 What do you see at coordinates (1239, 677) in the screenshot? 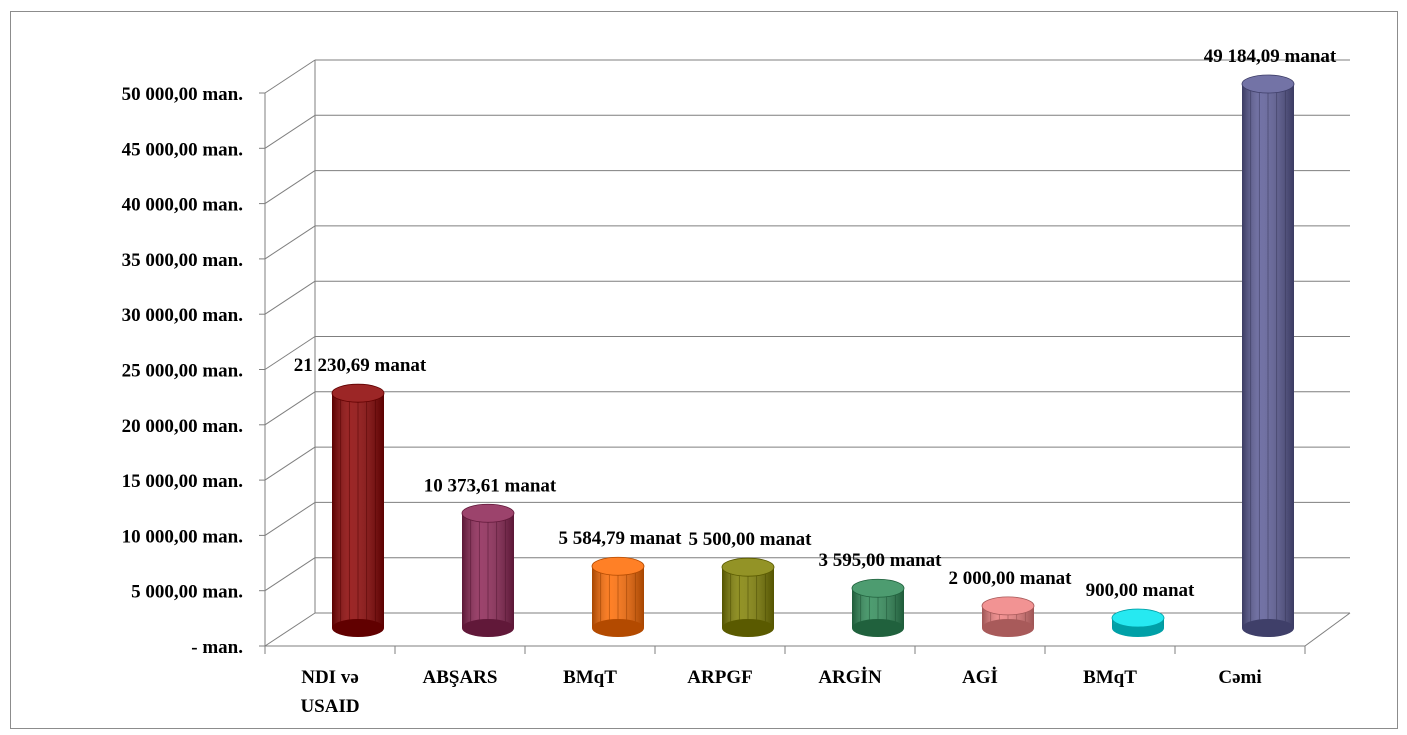
I see `x-tick-label: Cəmi` at bounding box center [1239, 677].